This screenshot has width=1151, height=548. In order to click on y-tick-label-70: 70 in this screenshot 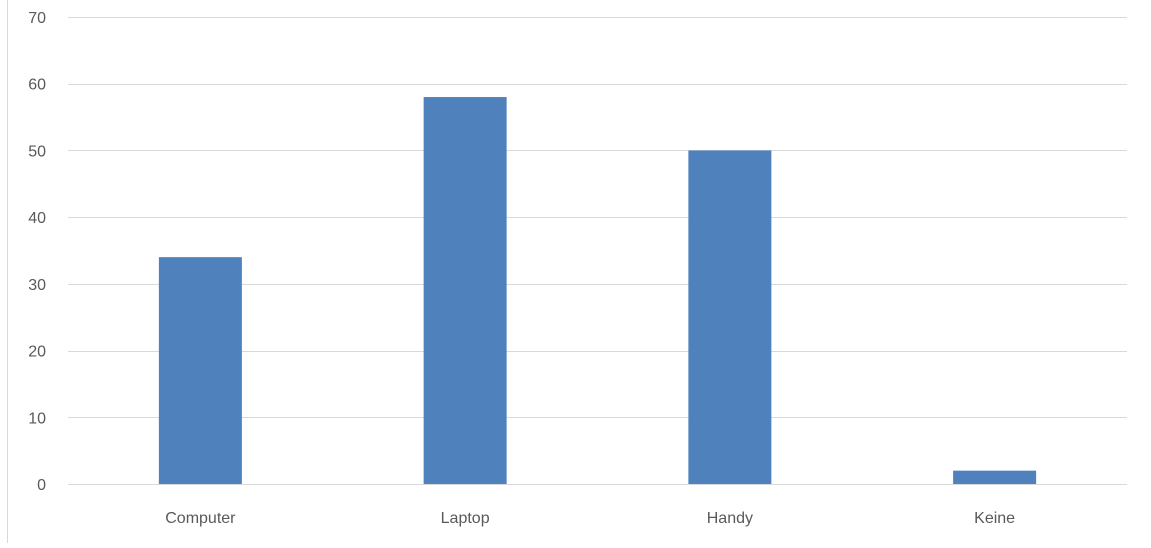, I will do `click(37, 18)`.